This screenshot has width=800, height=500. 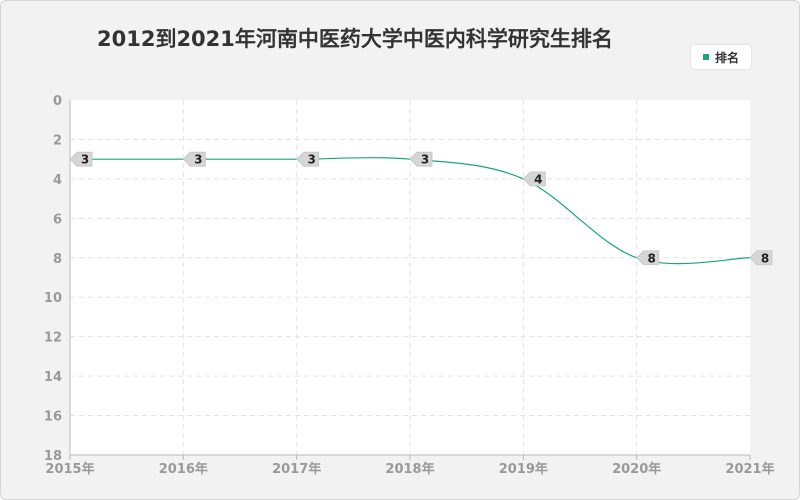 I want to click on x-tick-label: 2020年, so click(x=636, y=469).